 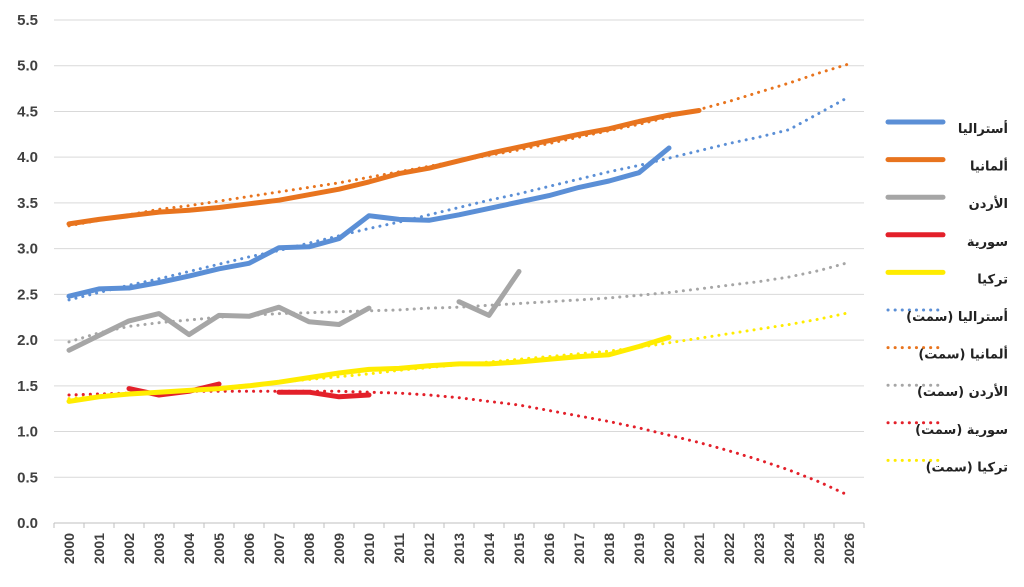 I want to click on legend-label: سورية, so click(x=987, y=242).